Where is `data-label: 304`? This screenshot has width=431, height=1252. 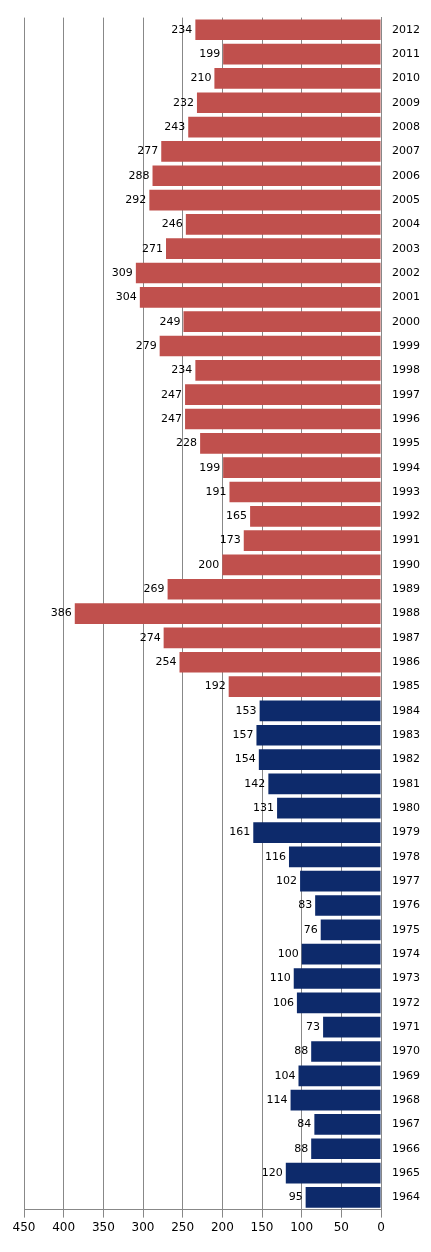
data-label: 304 is located at coordinates (126, 297).